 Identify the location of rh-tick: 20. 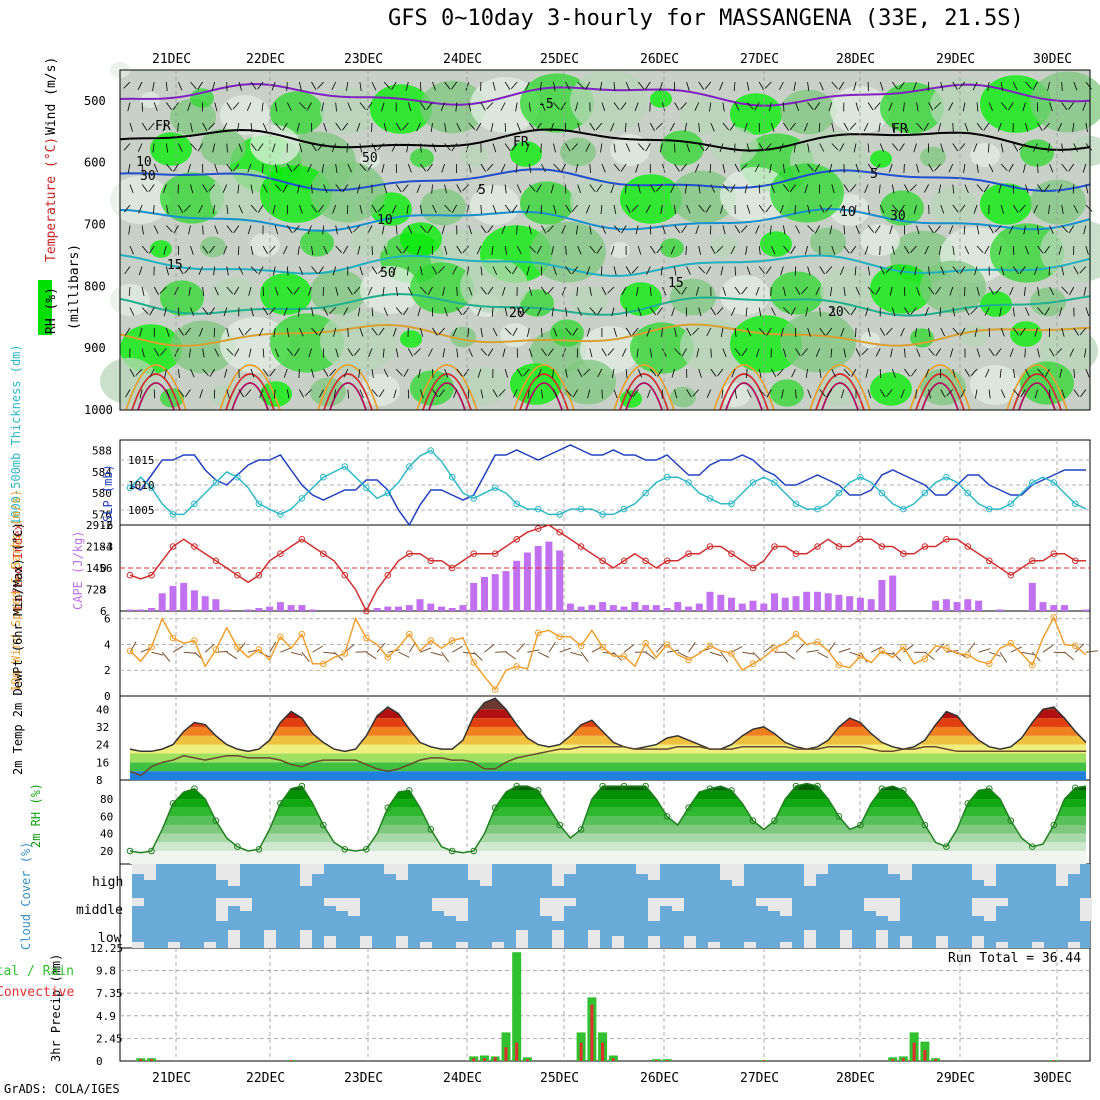
(106, 851).